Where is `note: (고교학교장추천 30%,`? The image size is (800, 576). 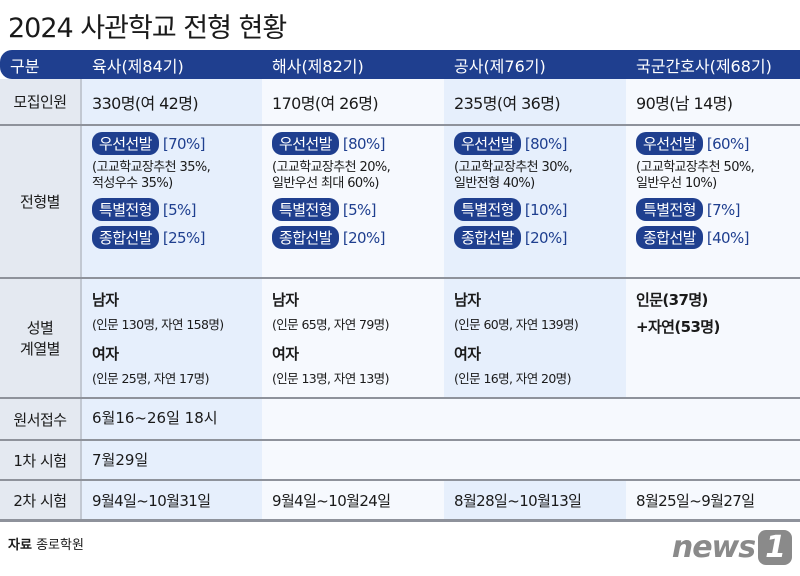 note: (고교학교장추천 30%, is located at coordinates (513, 167).